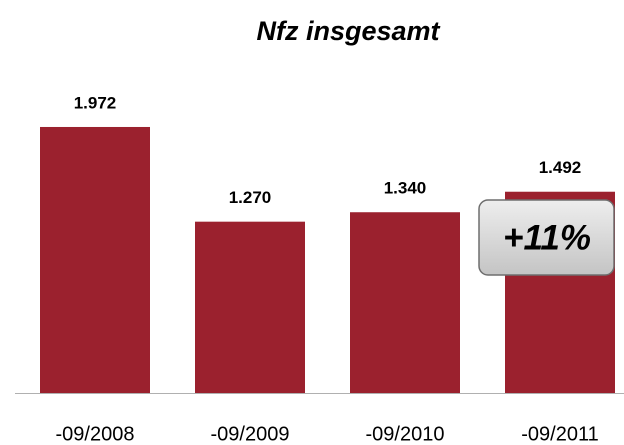  Describe the element at coordinates (560, 167) in the screenshot. I see `value-label: 1.492` at that location.